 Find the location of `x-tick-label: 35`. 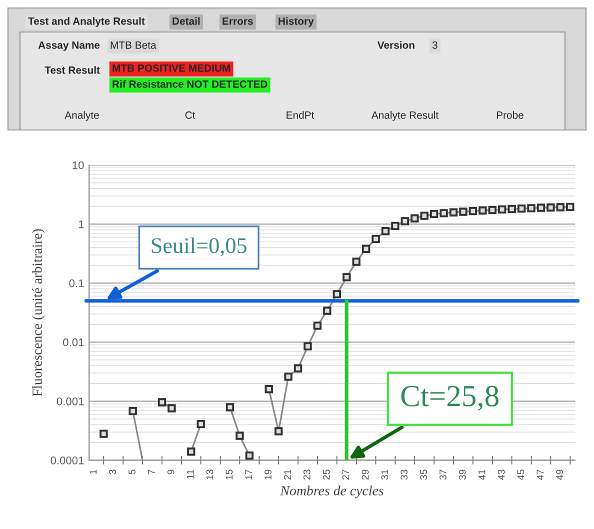

x-tick-label: 35 is located at coordinates (423, 475).